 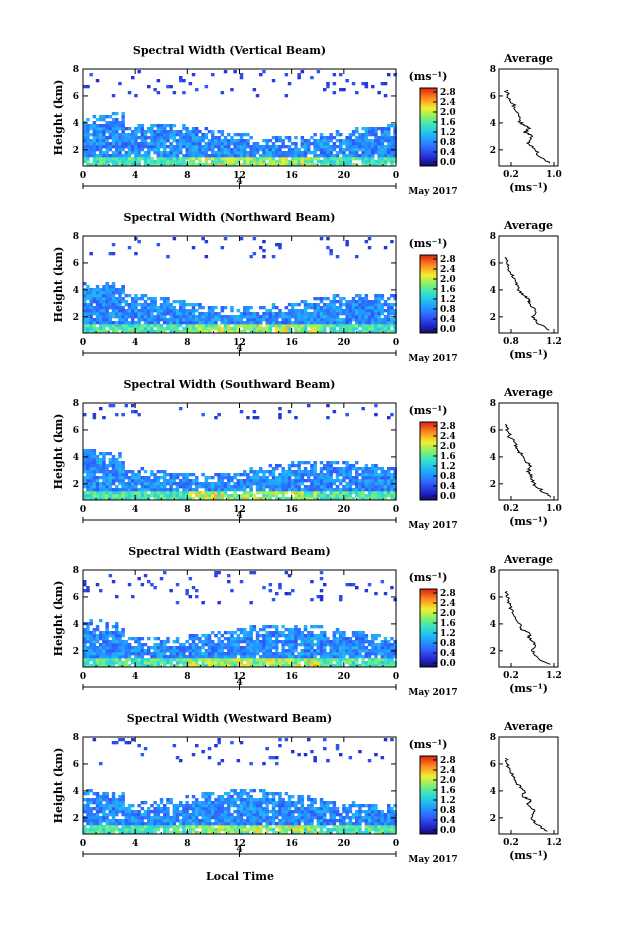 What do you see at coordinates (58, 452) in the screenshot?
I see `y-axis-label: Height (km)` at bounding box center [58, 452].